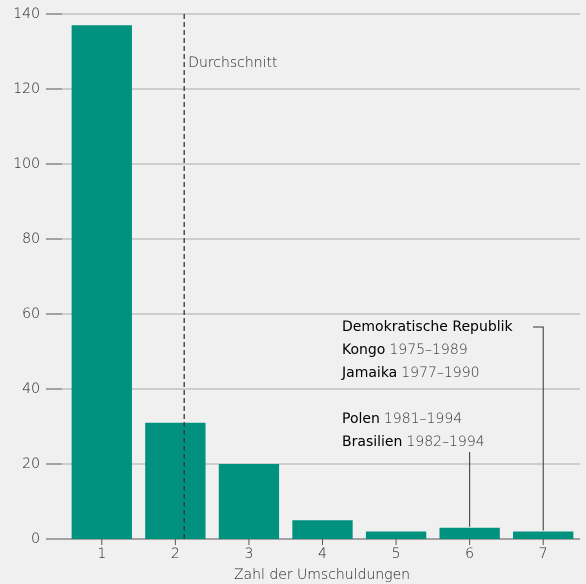 The width and height of the screenshot is (586, 584). Describe the element at coordinates (101, 554) in the screenshot. I see `x-tick-label: 1` at that location.